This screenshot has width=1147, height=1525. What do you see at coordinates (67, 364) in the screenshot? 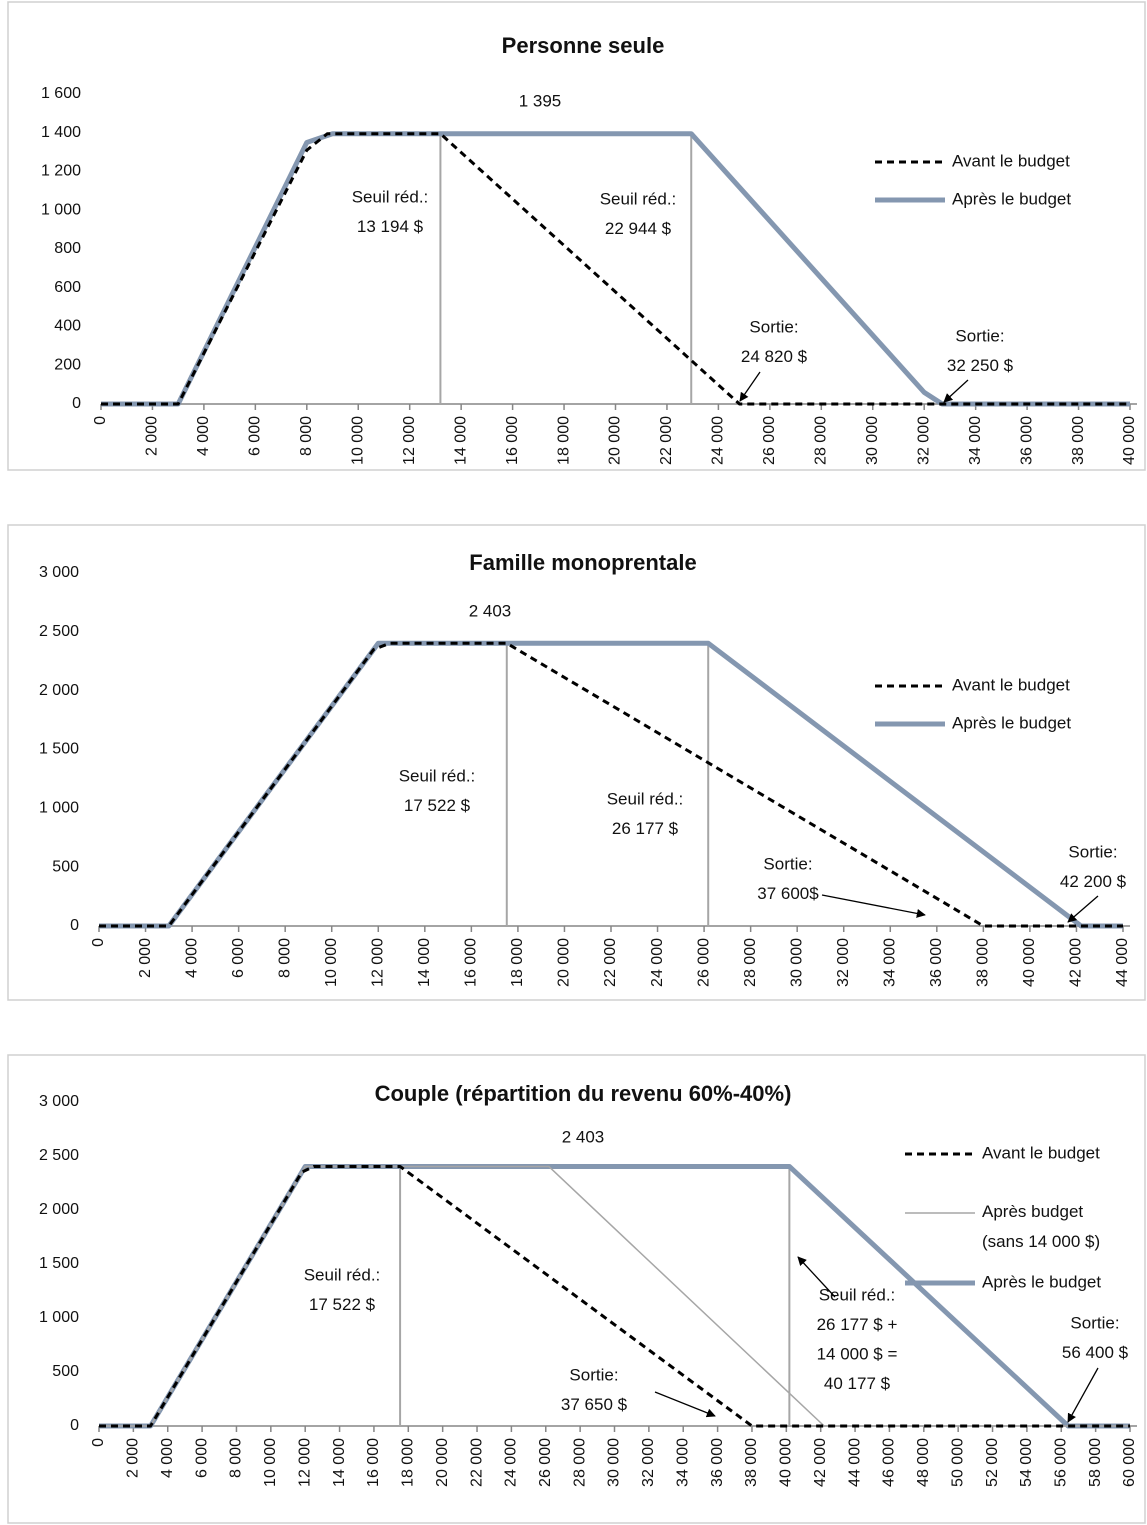
I see `y-tick-label: 200` at bounding box center [67, 364].